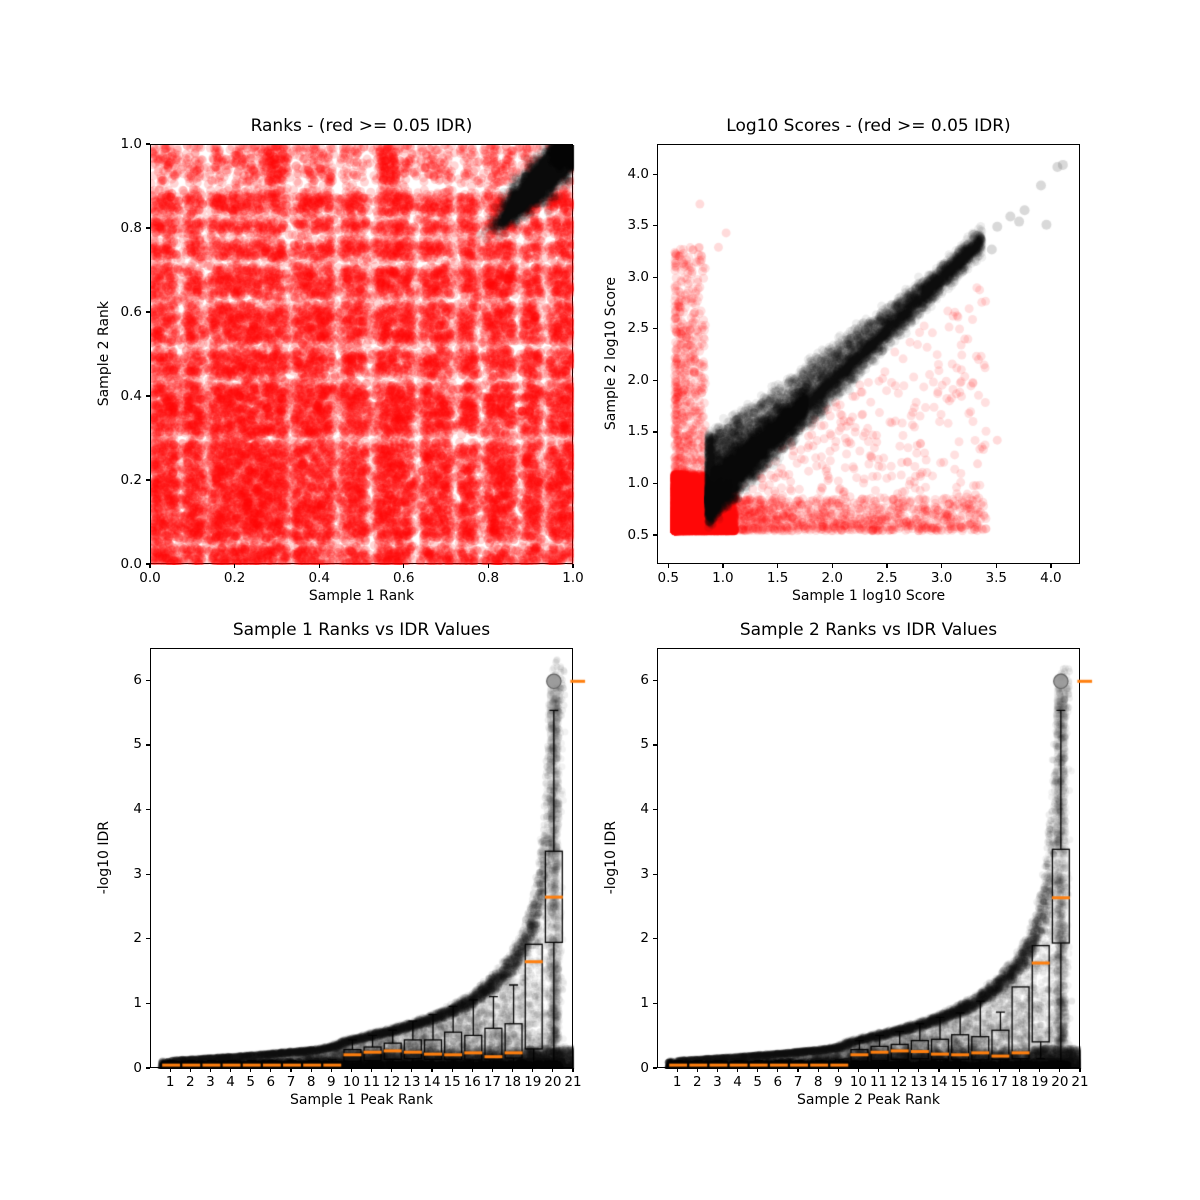 The height and width of the screenshot is (1200, 1200). What do you see at coordinates (644, 744) in the screenshot?
I see `y-tick-label: 5` at bounding box center [644, 744].